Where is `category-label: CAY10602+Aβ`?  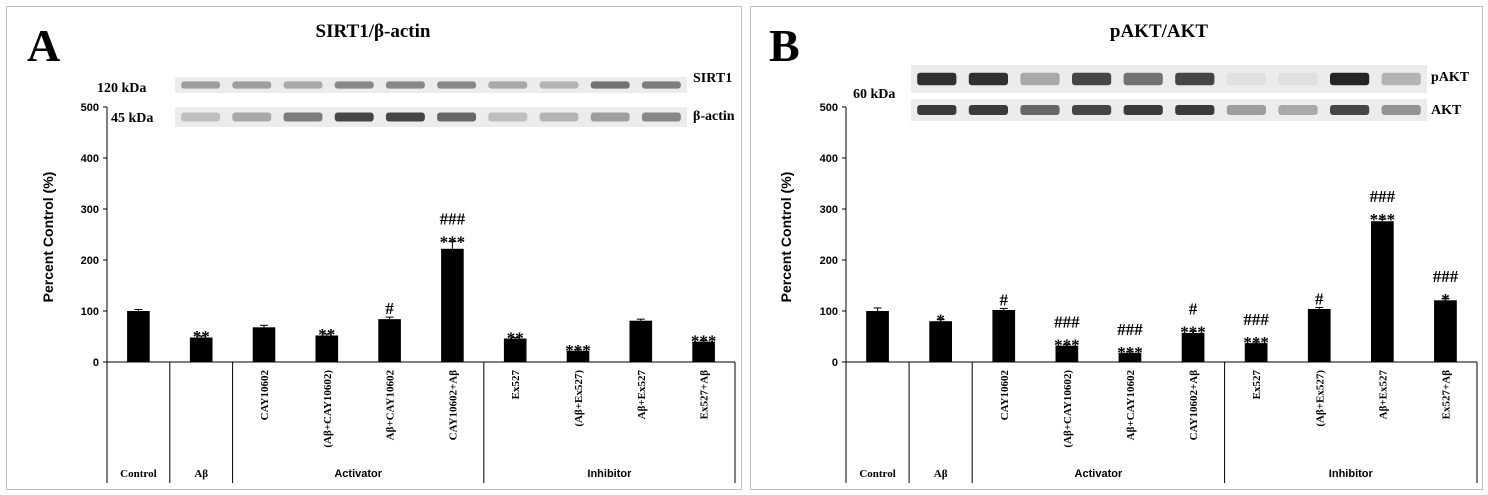 category-label: CAY10602+Aβ is located at coordinates (453, 405).